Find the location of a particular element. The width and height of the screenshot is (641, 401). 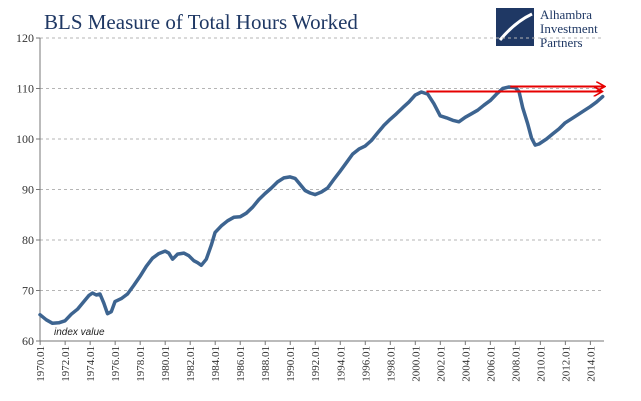

x-tick-label: 2006.01 is located at coordinates (491, 364).